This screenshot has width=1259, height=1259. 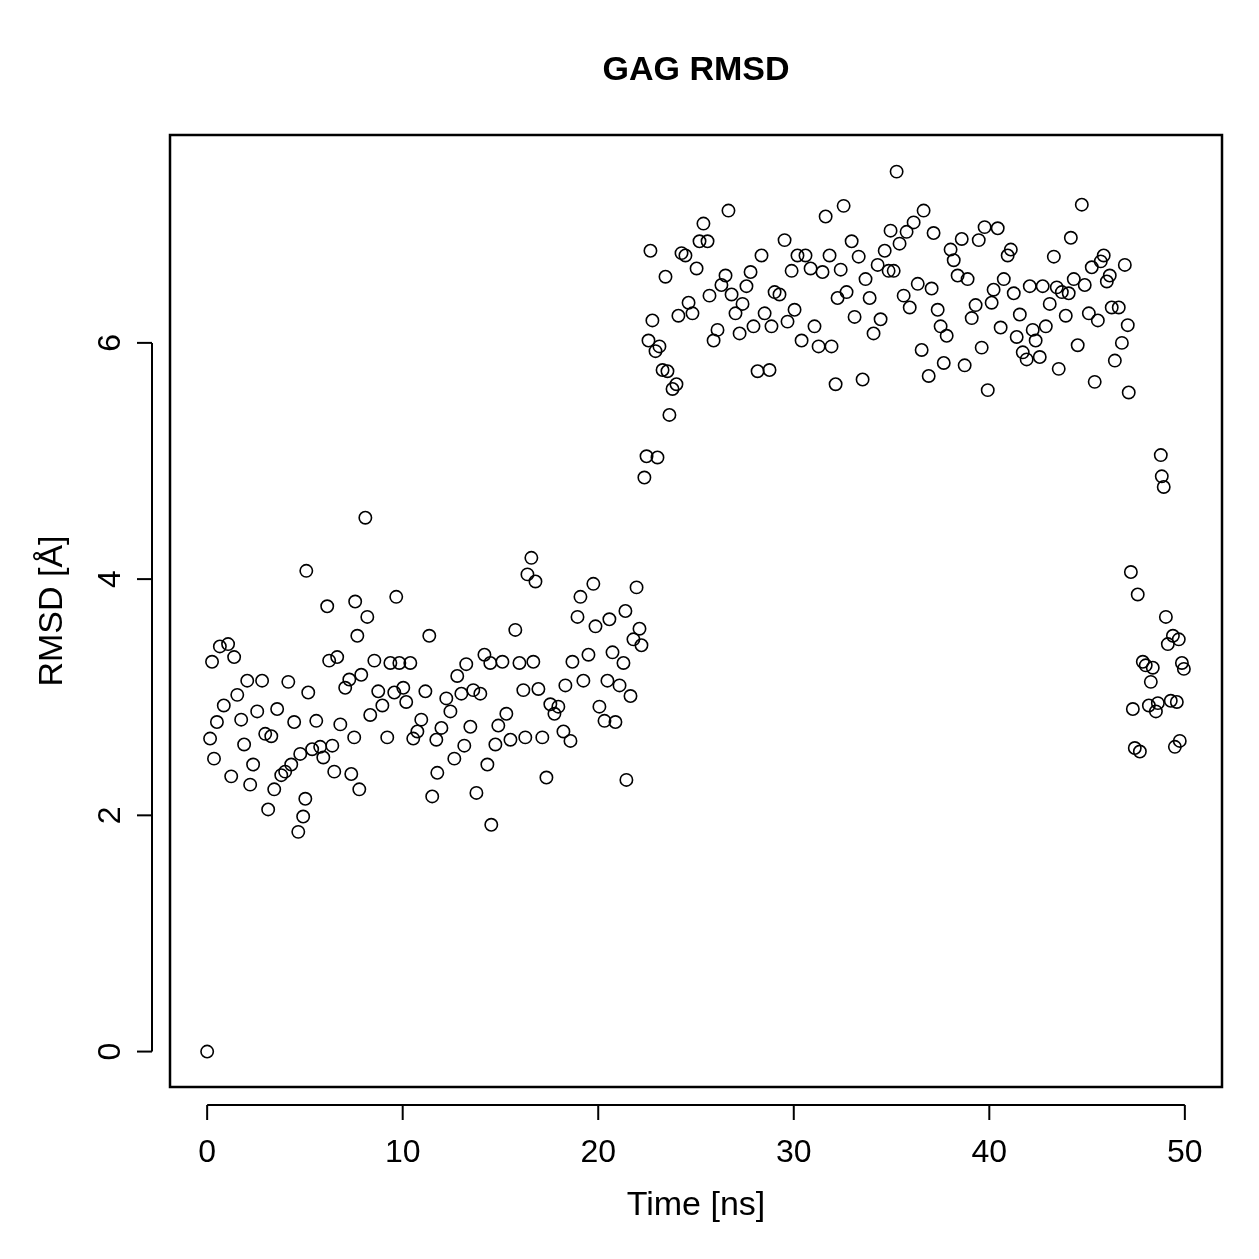 I want to click on y-tick-label: 0, so click(x=109, y=1051).